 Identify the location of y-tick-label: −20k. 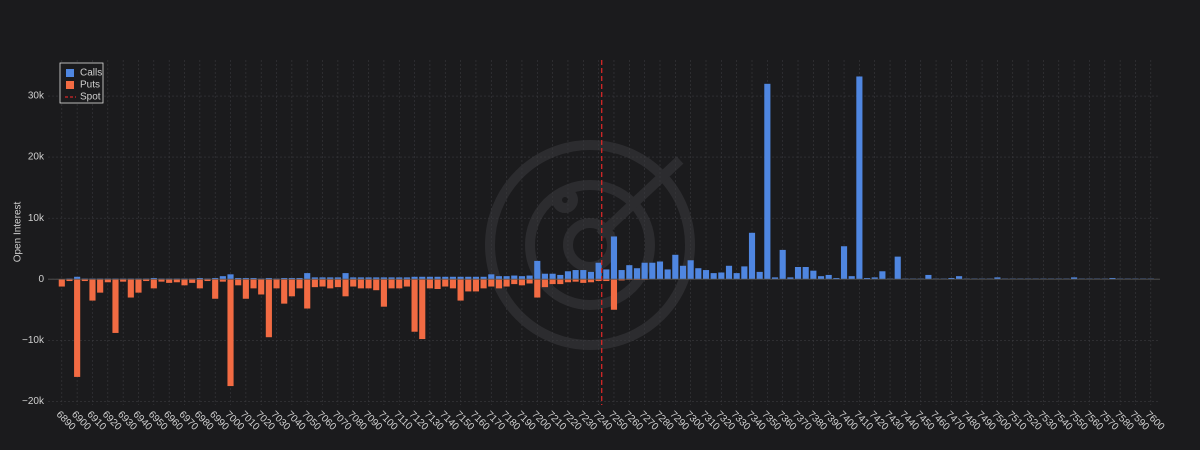
(33, 401).